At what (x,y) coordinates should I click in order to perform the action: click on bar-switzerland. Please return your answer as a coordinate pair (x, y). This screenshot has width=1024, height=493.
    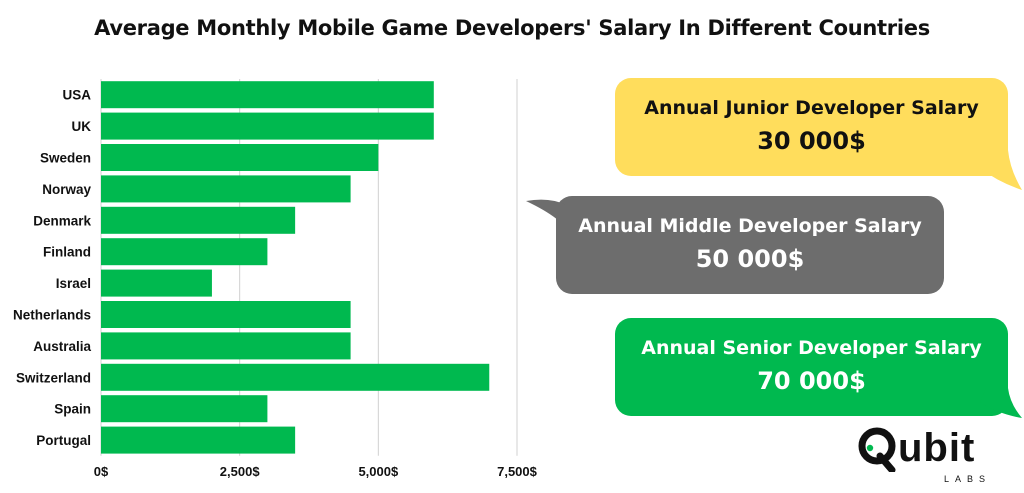
    Looking at the image, I should click on (295, 377).